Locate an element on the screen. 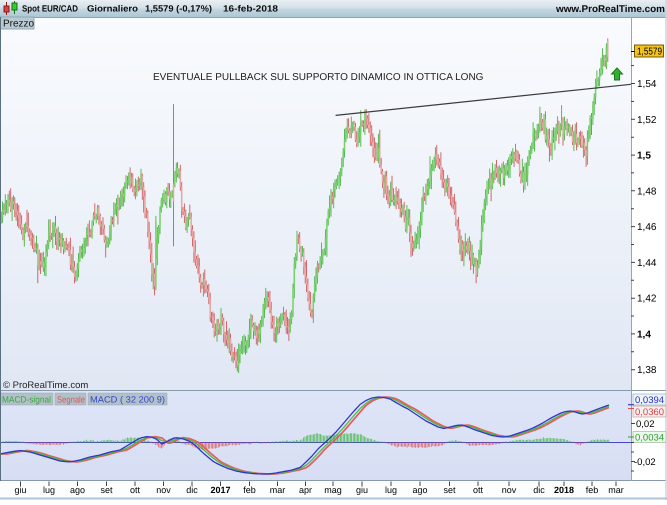 Image resolution: width=667 pixels, height=505 pixels. svg-text: 0,0034 is located at coordinates (649, 438).